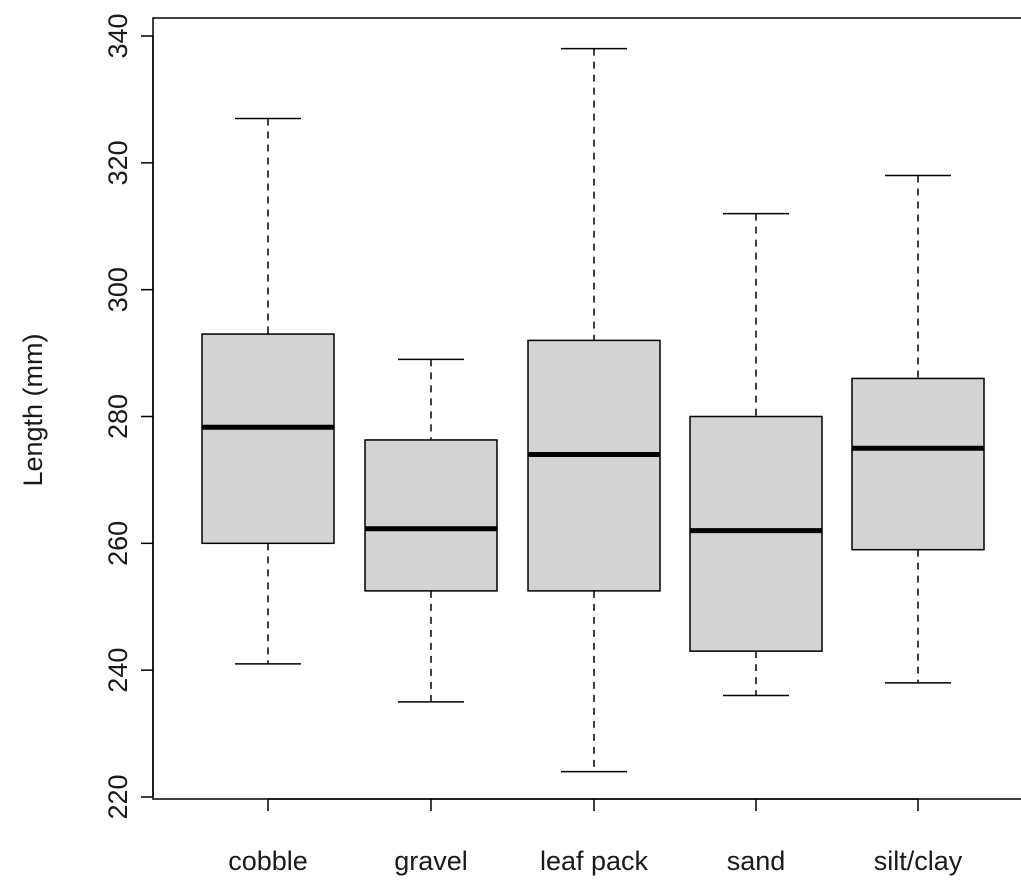 This screenshot has height=887, width=1021. I want to click on box-gravel, so click(431, 530).